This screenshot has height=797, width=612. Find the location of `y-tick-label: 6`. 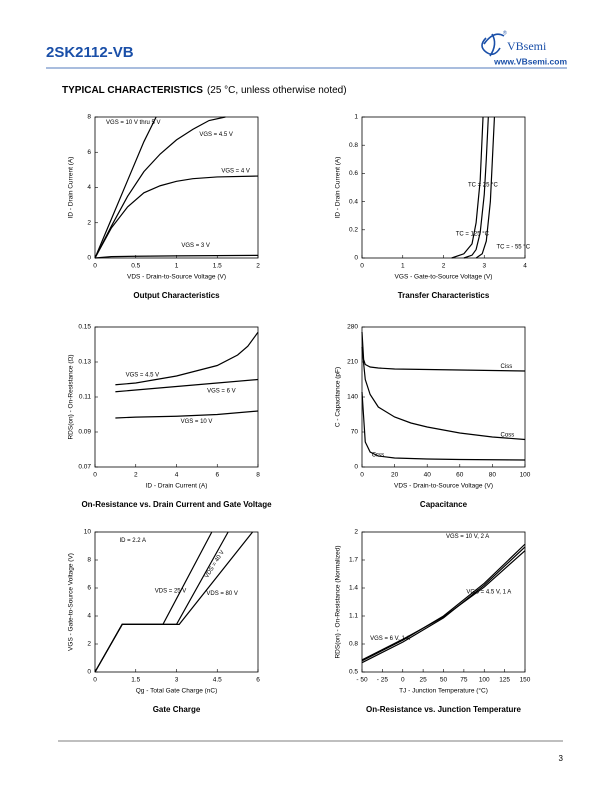

y-tick-label: 6 is located at coordinates (89, 152).